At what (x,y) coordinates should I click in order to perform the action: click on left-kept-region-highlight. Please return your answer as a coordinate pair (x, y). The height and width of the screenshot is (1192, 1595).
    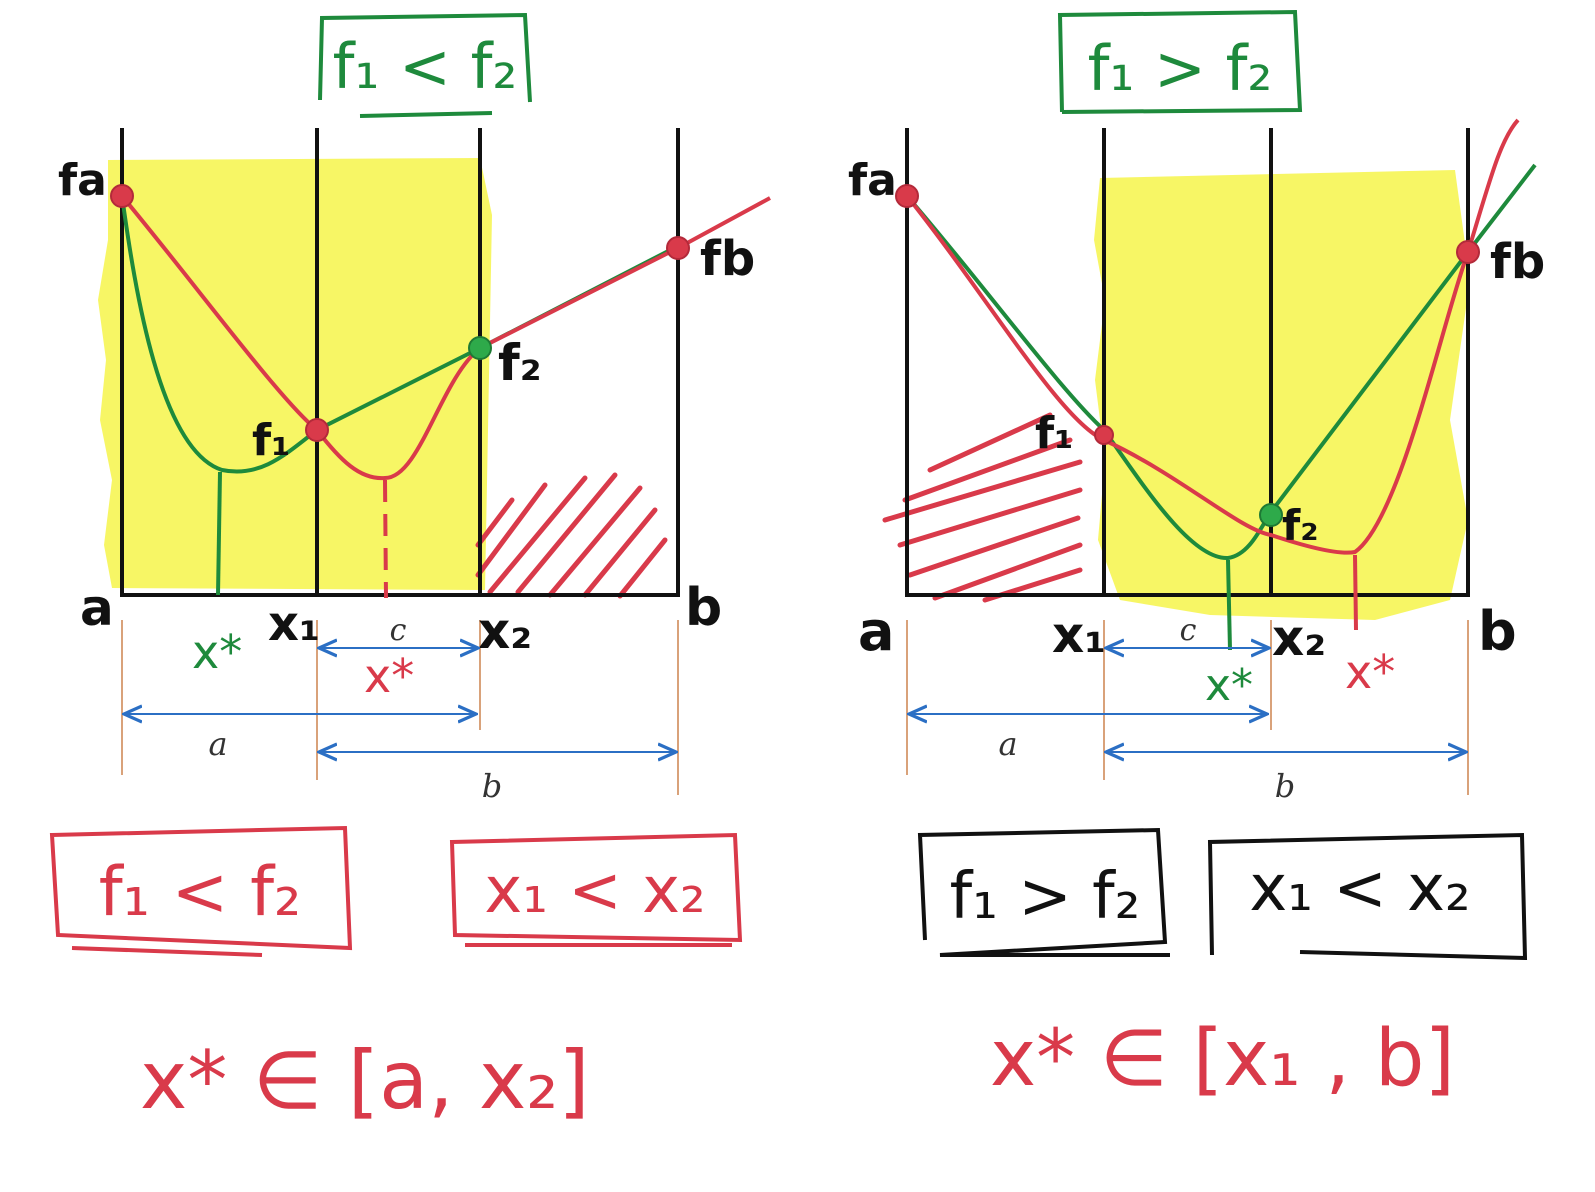
    Looking at the image, I should click on (295, 374).